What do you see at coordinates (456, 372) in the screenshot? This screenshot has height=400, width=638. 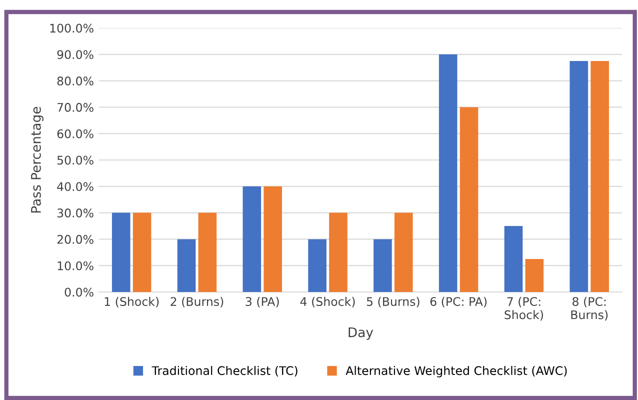 I see `legend-label: Alternative Weighted Checklist (AWC)` at bounding box center [456, 372].